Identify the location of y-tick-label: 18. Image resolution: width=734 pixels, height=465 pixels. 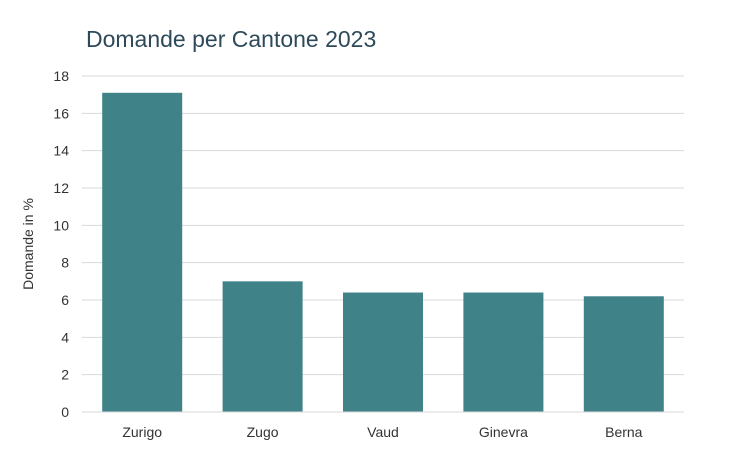
(61, 76).